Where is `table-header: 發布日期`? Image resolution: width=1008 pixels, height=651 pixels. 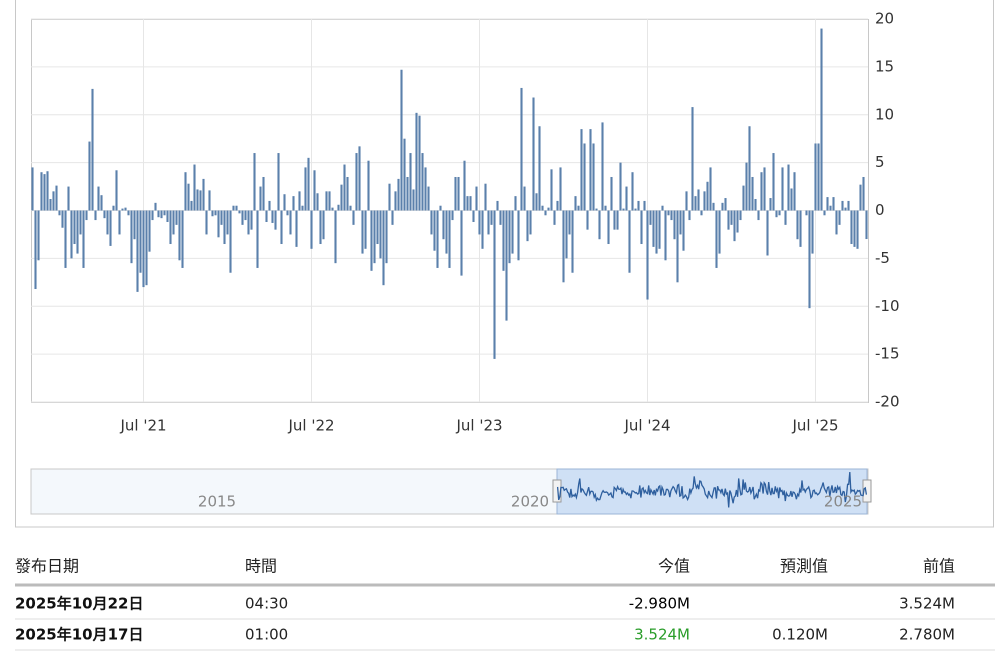 table-header: 發布日期 is located at coordinates (47, 566).